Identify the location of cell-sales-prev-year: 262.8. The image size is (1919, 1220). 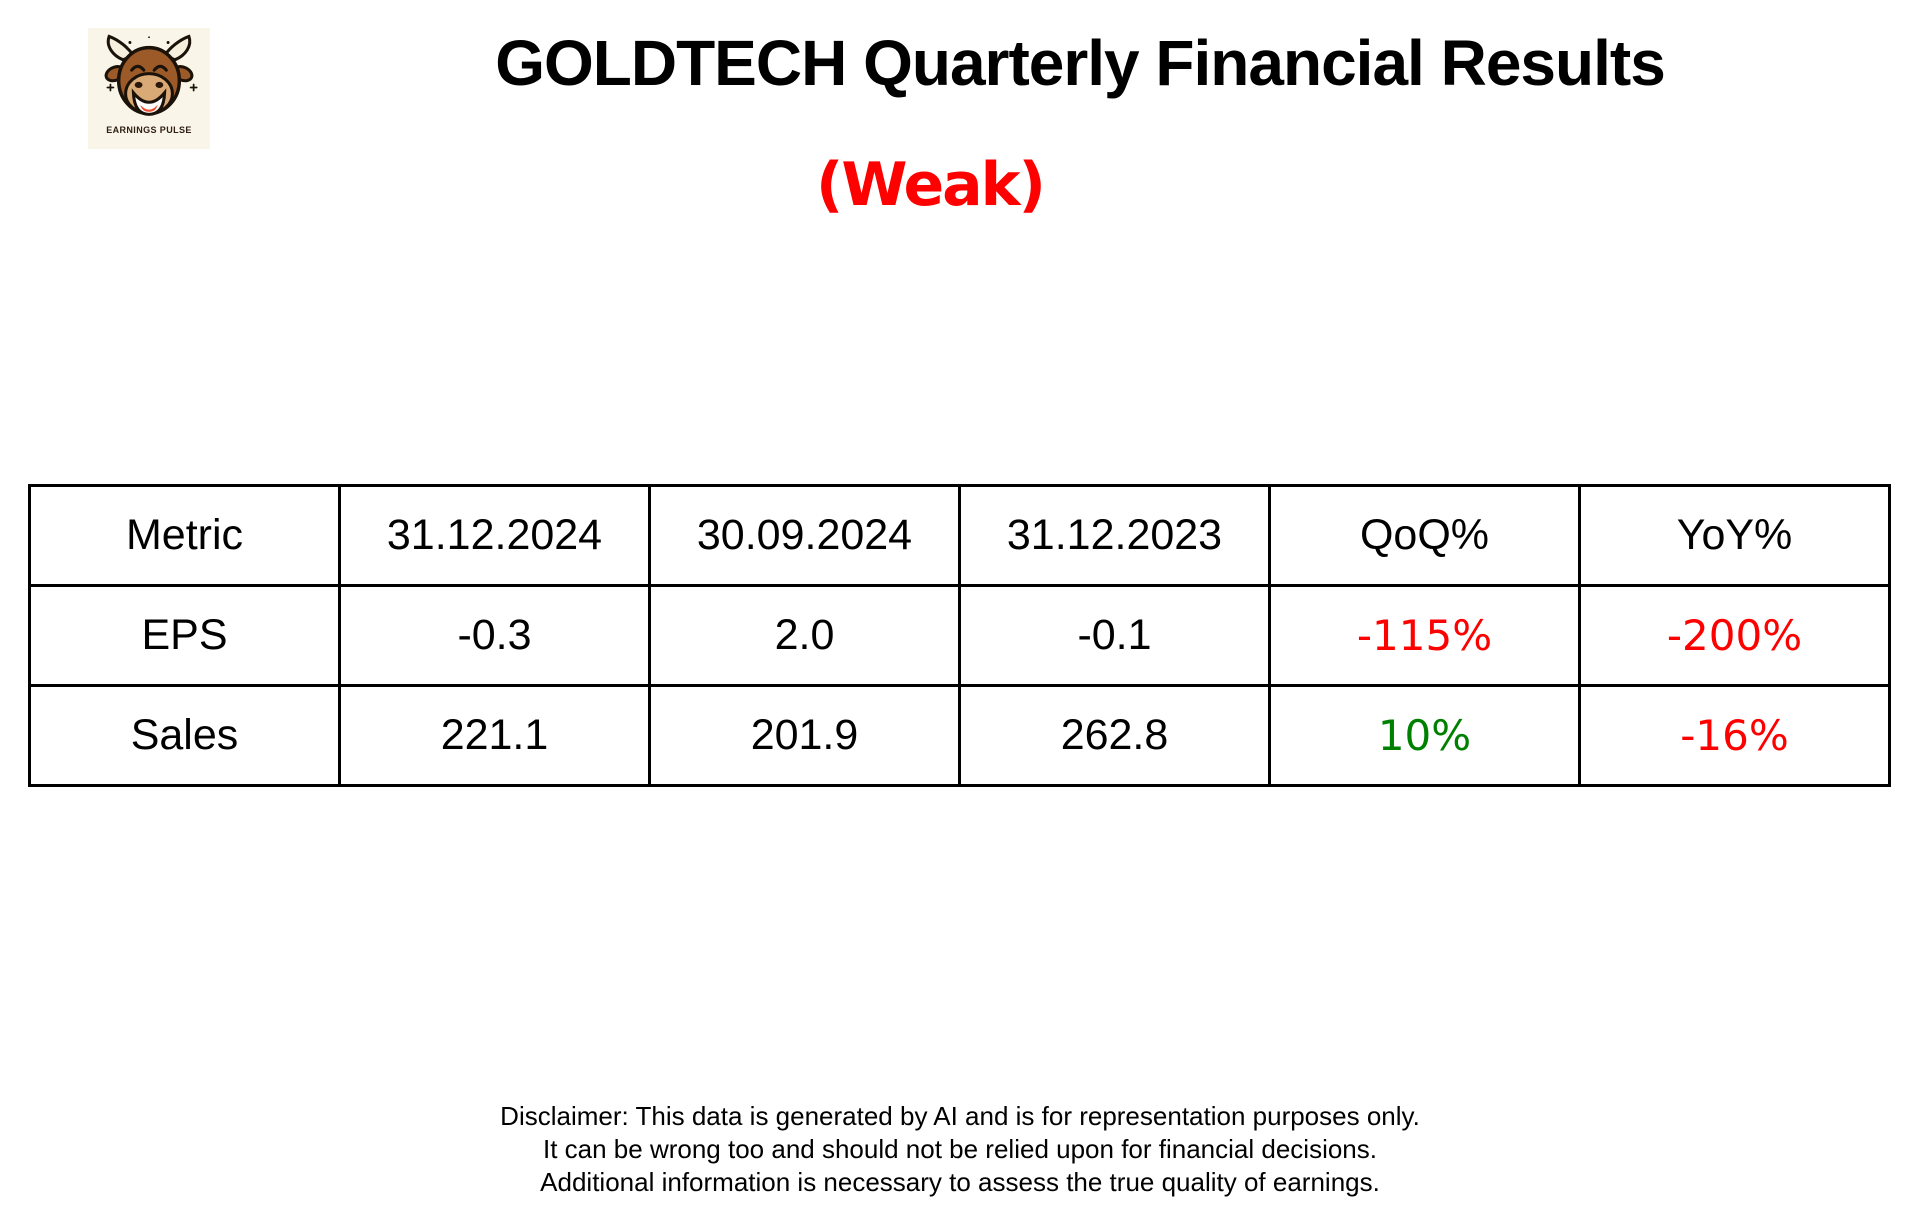
(1114, 735).